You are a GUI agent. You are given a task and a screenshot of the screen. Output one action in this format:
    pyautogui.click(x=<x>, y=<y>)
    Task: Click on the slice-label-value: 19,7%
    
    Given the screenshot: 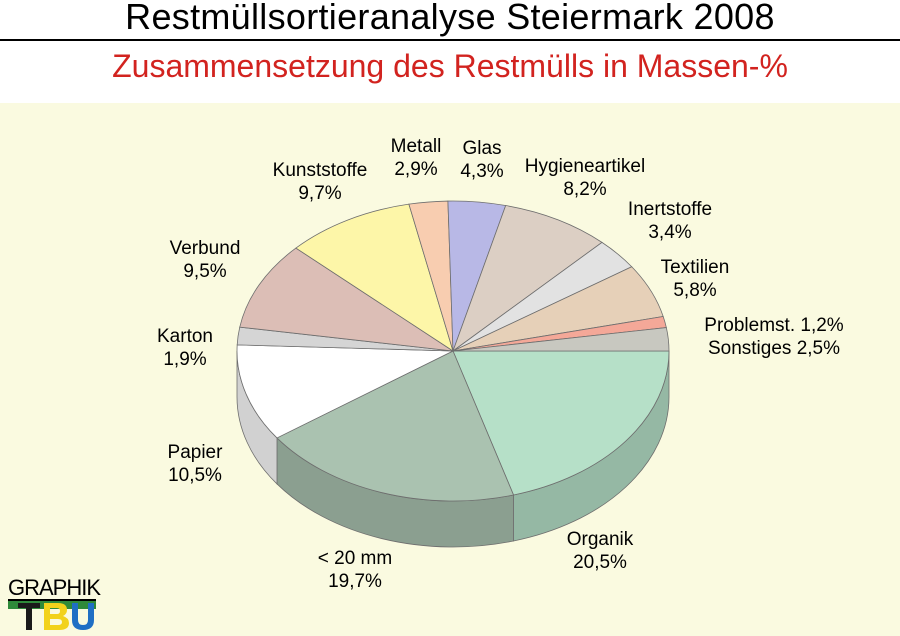 What is the action you would take?
    pyautogui.click(x=355, y=581)
    